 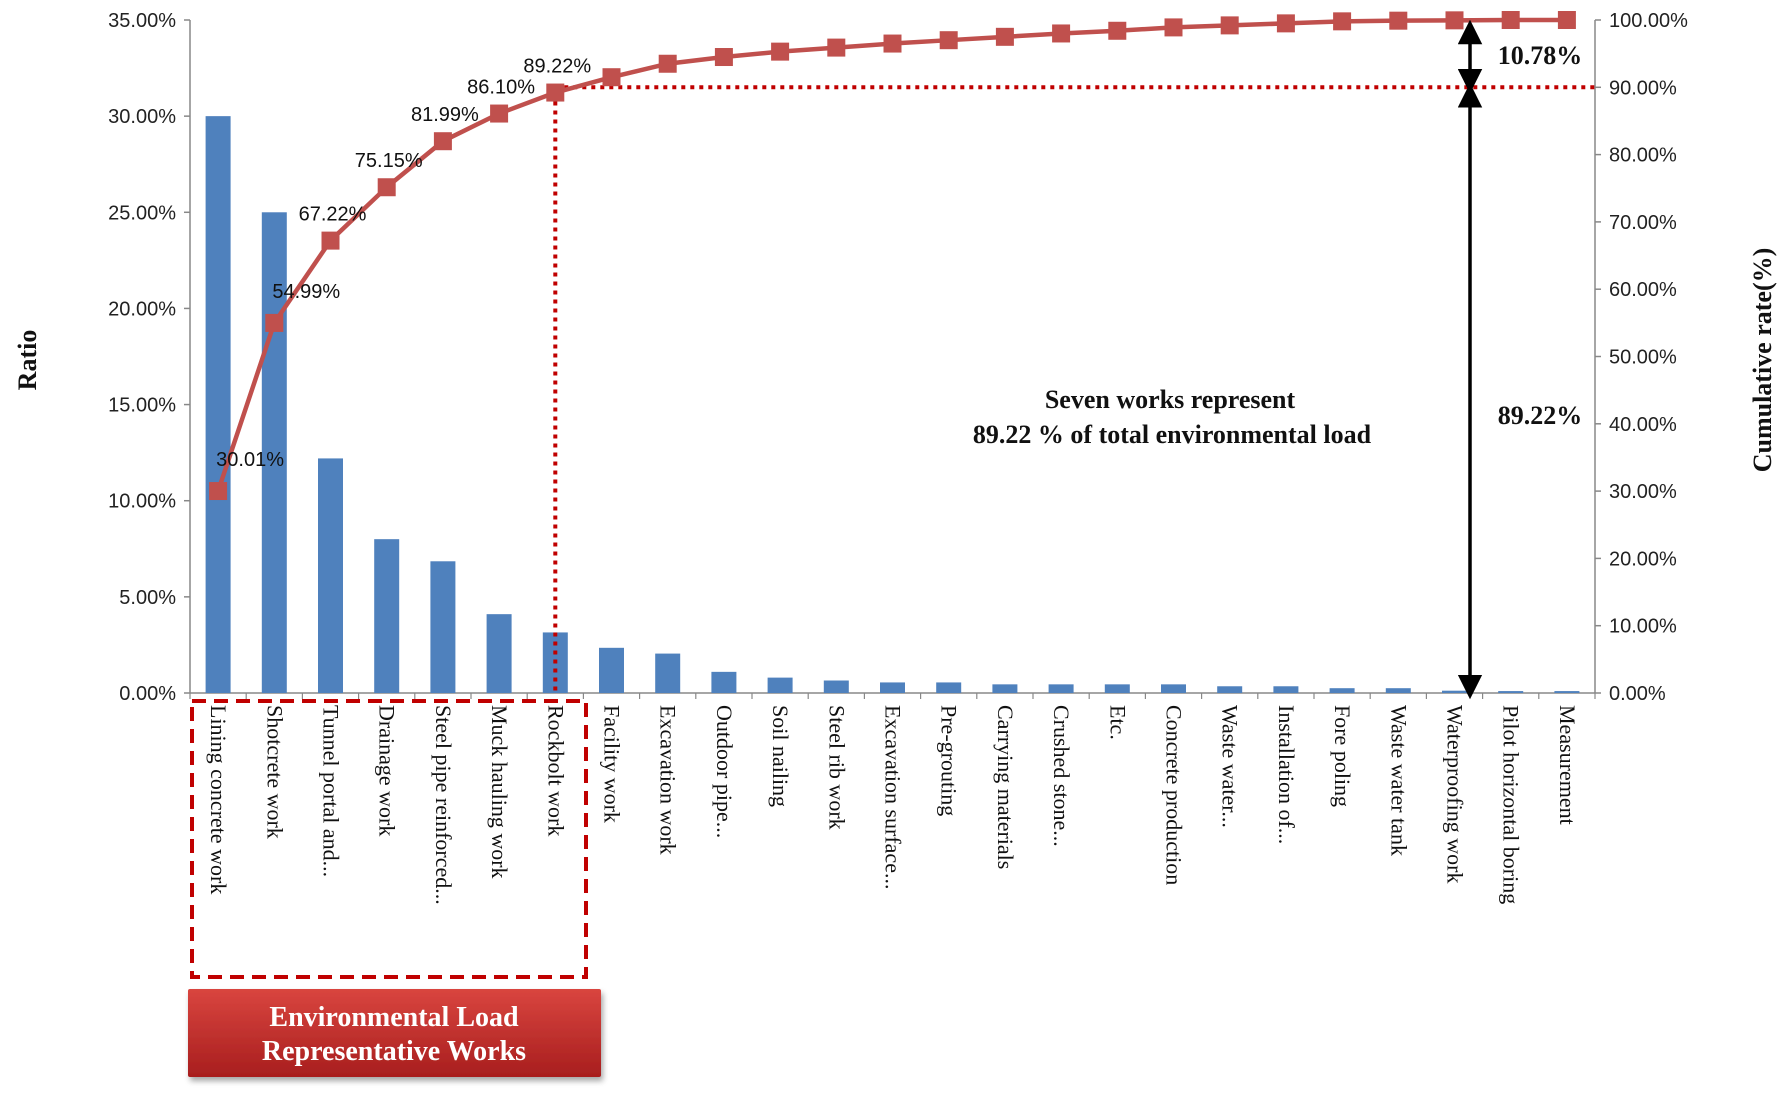 I want to click on category-label: Measurement, so click(x=1567, y=765).